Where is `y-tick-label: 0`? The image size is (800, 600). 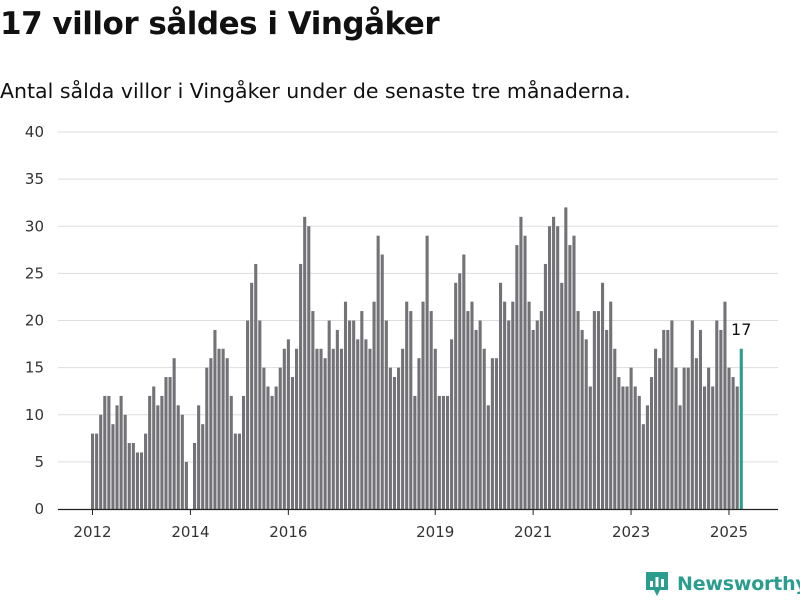
y-tick-label: 0 is located at coordinates (39, 509).